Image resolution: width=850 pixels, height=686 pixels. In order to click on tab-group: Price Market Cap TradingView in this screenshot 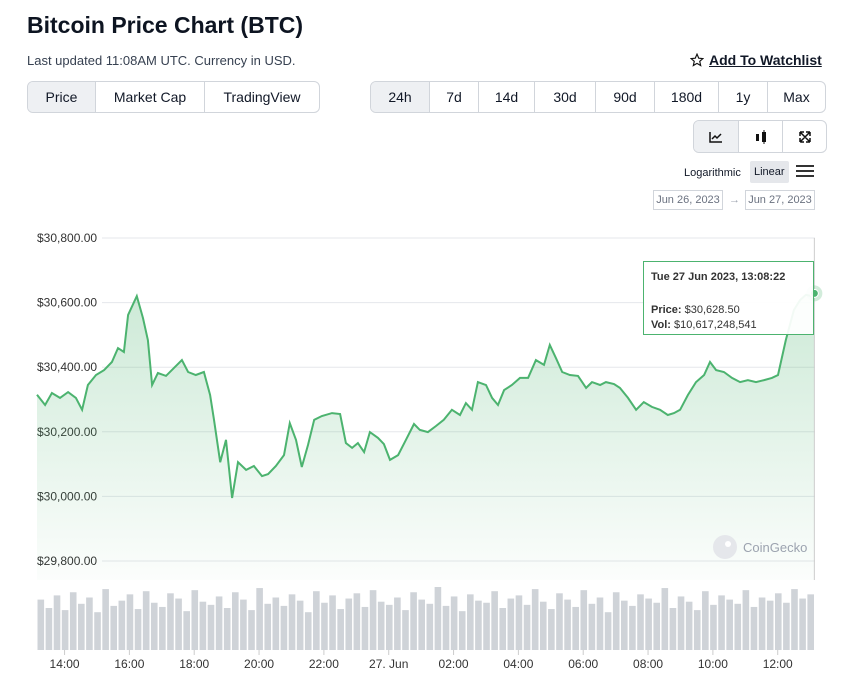, I will do `click(173, 97)`.